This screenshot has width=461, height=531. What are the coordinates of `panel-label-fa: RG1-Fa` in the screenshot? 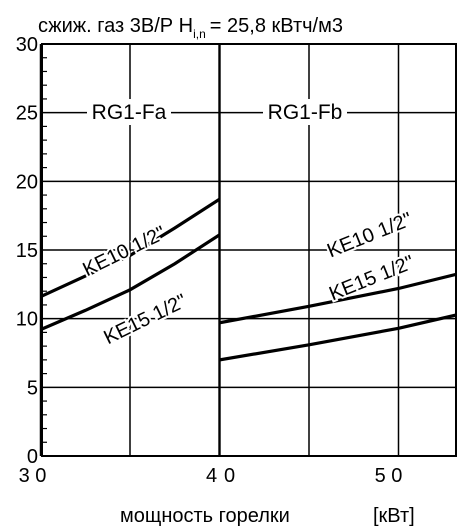 It's located at (129, 112).